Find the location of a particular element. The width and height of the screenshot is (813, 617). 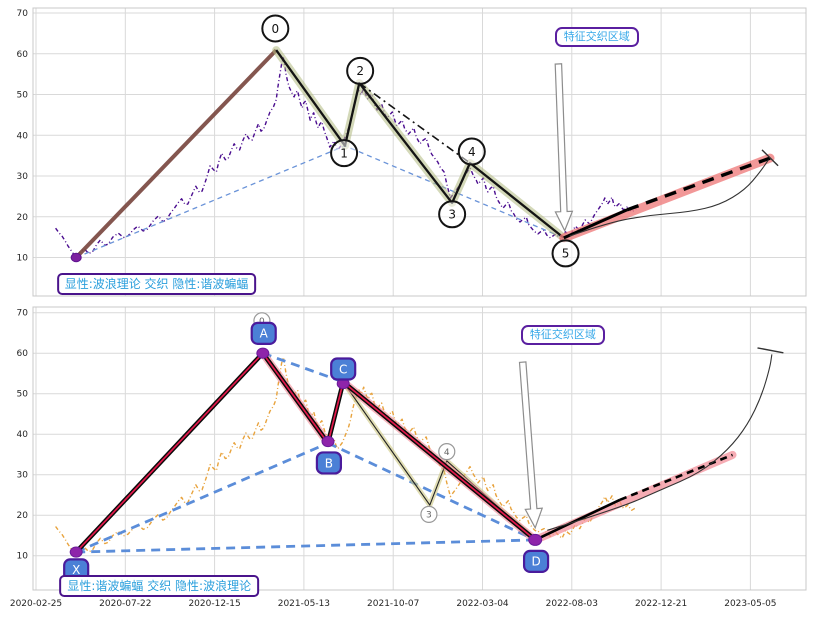

ratio-dashed-XD is located at coordinates (306, 546).